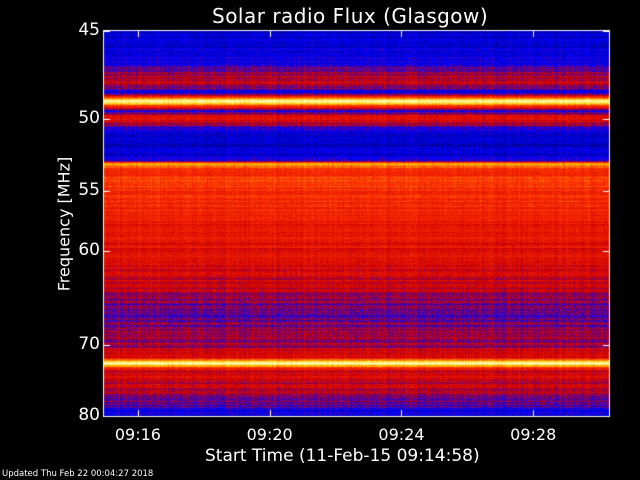  What do you see at coordinates (401, 434) in the screenshot?
I see `x-tick-label: 09:24` at bounding box center [401, 434].